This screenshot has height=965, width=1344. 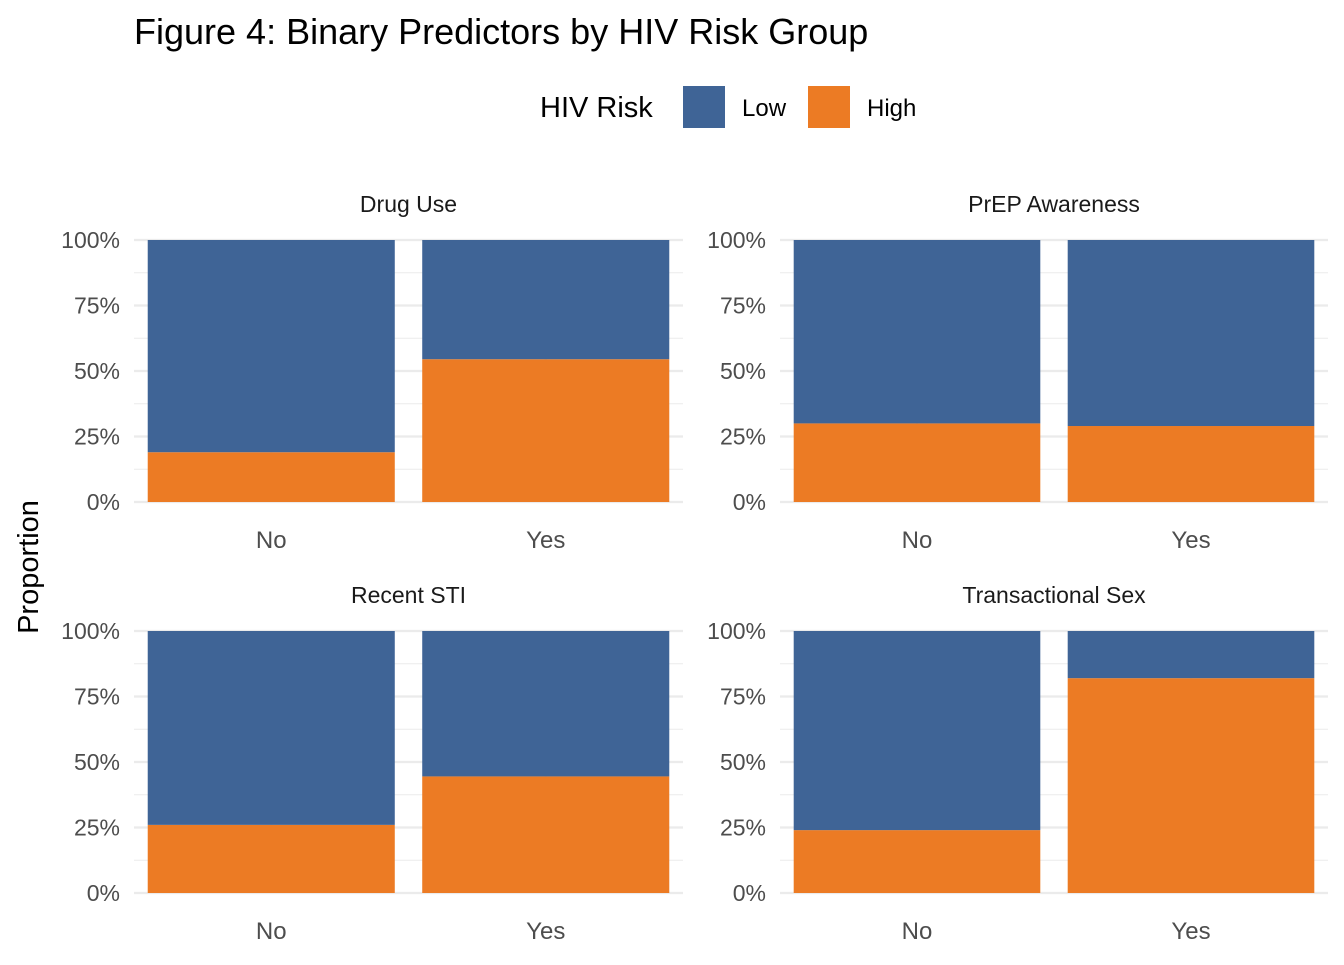 What do you see at coordinates (917, 731) in the screenshot?
I see `bar-transactional-sex-no-low` at bounding box center [917, 731].